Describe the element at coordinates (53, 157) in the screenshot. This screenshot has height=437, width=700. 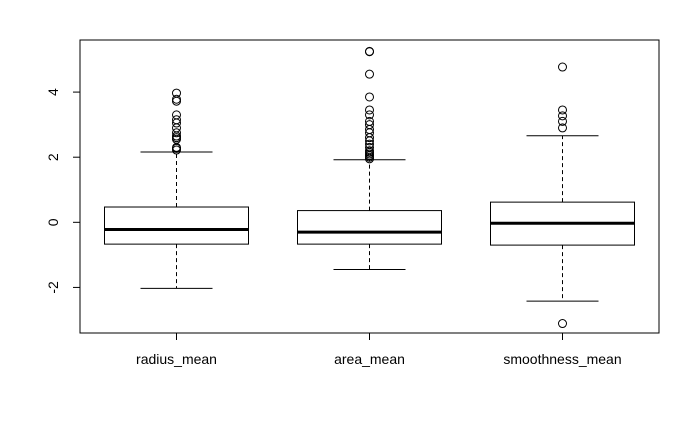
I see `y-tick-label: 2` at that location.